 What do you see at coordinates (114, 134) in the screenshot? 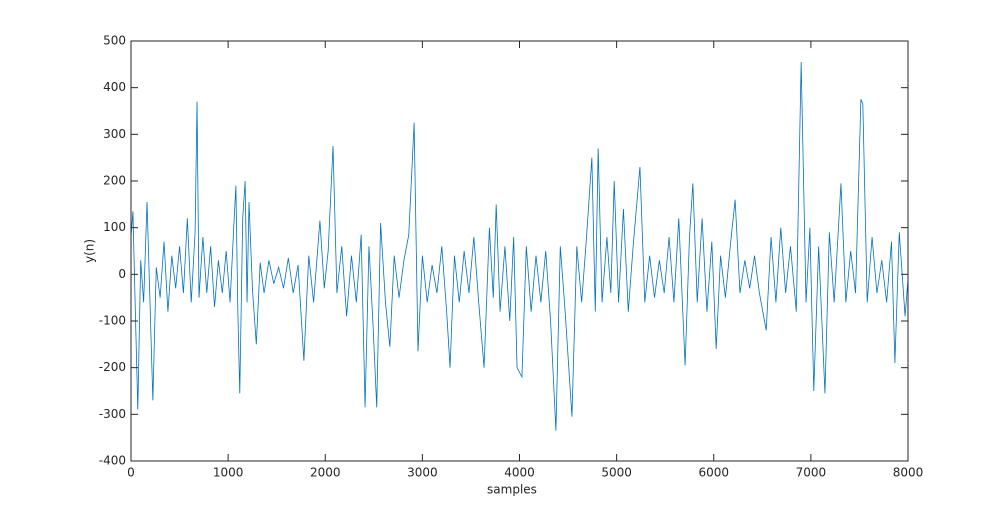
I see `y-tick-label: 300` at bounding box center [114, 134].